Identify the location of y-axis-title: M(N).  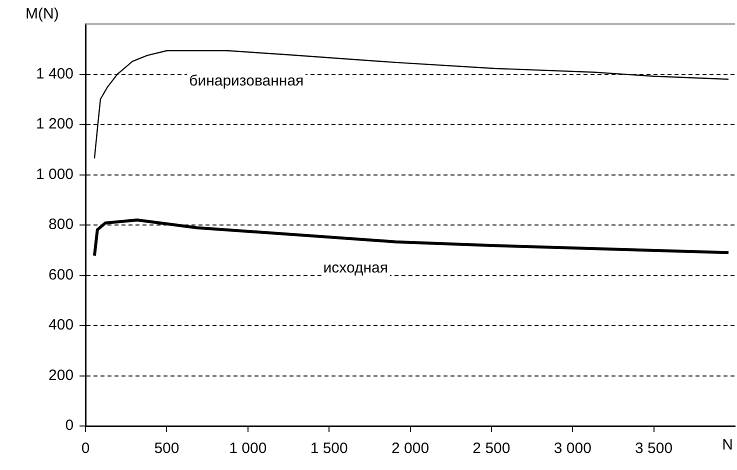
(42, 14).